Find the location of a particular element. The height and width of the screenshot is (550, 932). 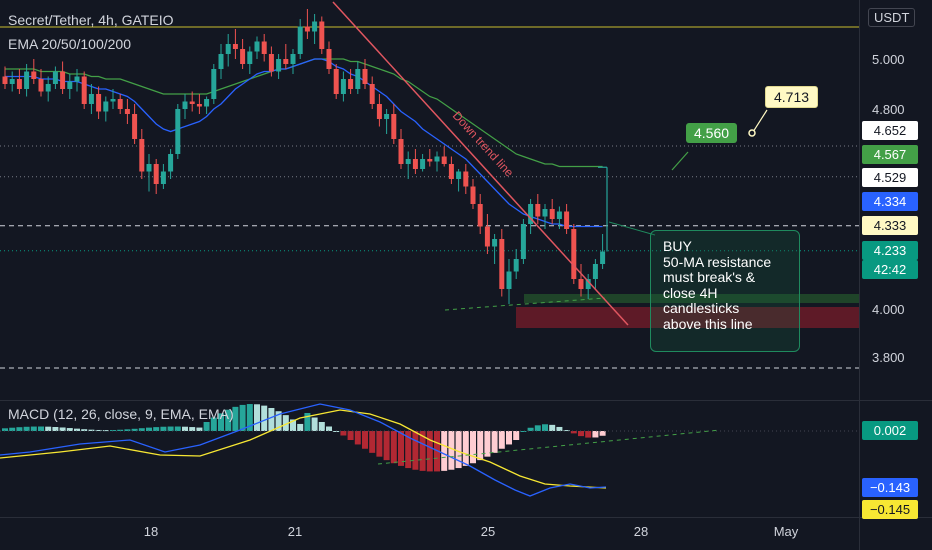

callout-anchor is located at coordinates (752, 133).